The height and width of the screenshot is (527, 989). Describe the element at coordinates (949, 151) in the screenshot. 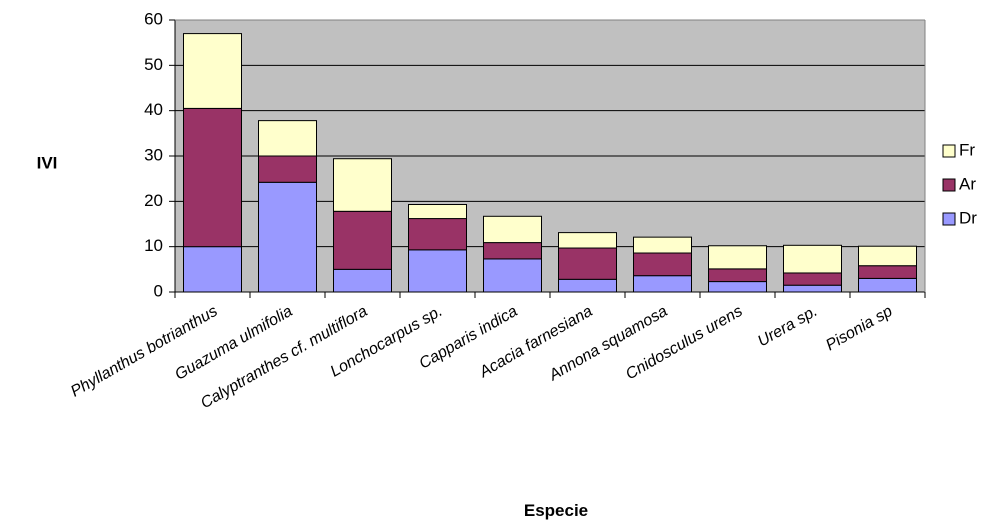

I see `legend-swatch-fr` at that location.